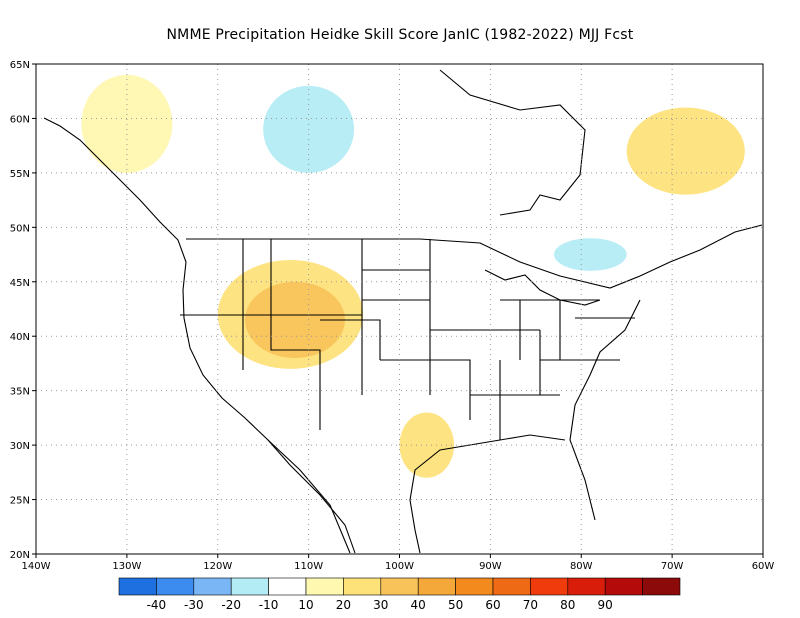 Image resolution: width=800 pixels, height=618 pixels. Describe the element at coordinates (20, 65) in the screenshot. I see `y-tick-label: 65N` at that location.